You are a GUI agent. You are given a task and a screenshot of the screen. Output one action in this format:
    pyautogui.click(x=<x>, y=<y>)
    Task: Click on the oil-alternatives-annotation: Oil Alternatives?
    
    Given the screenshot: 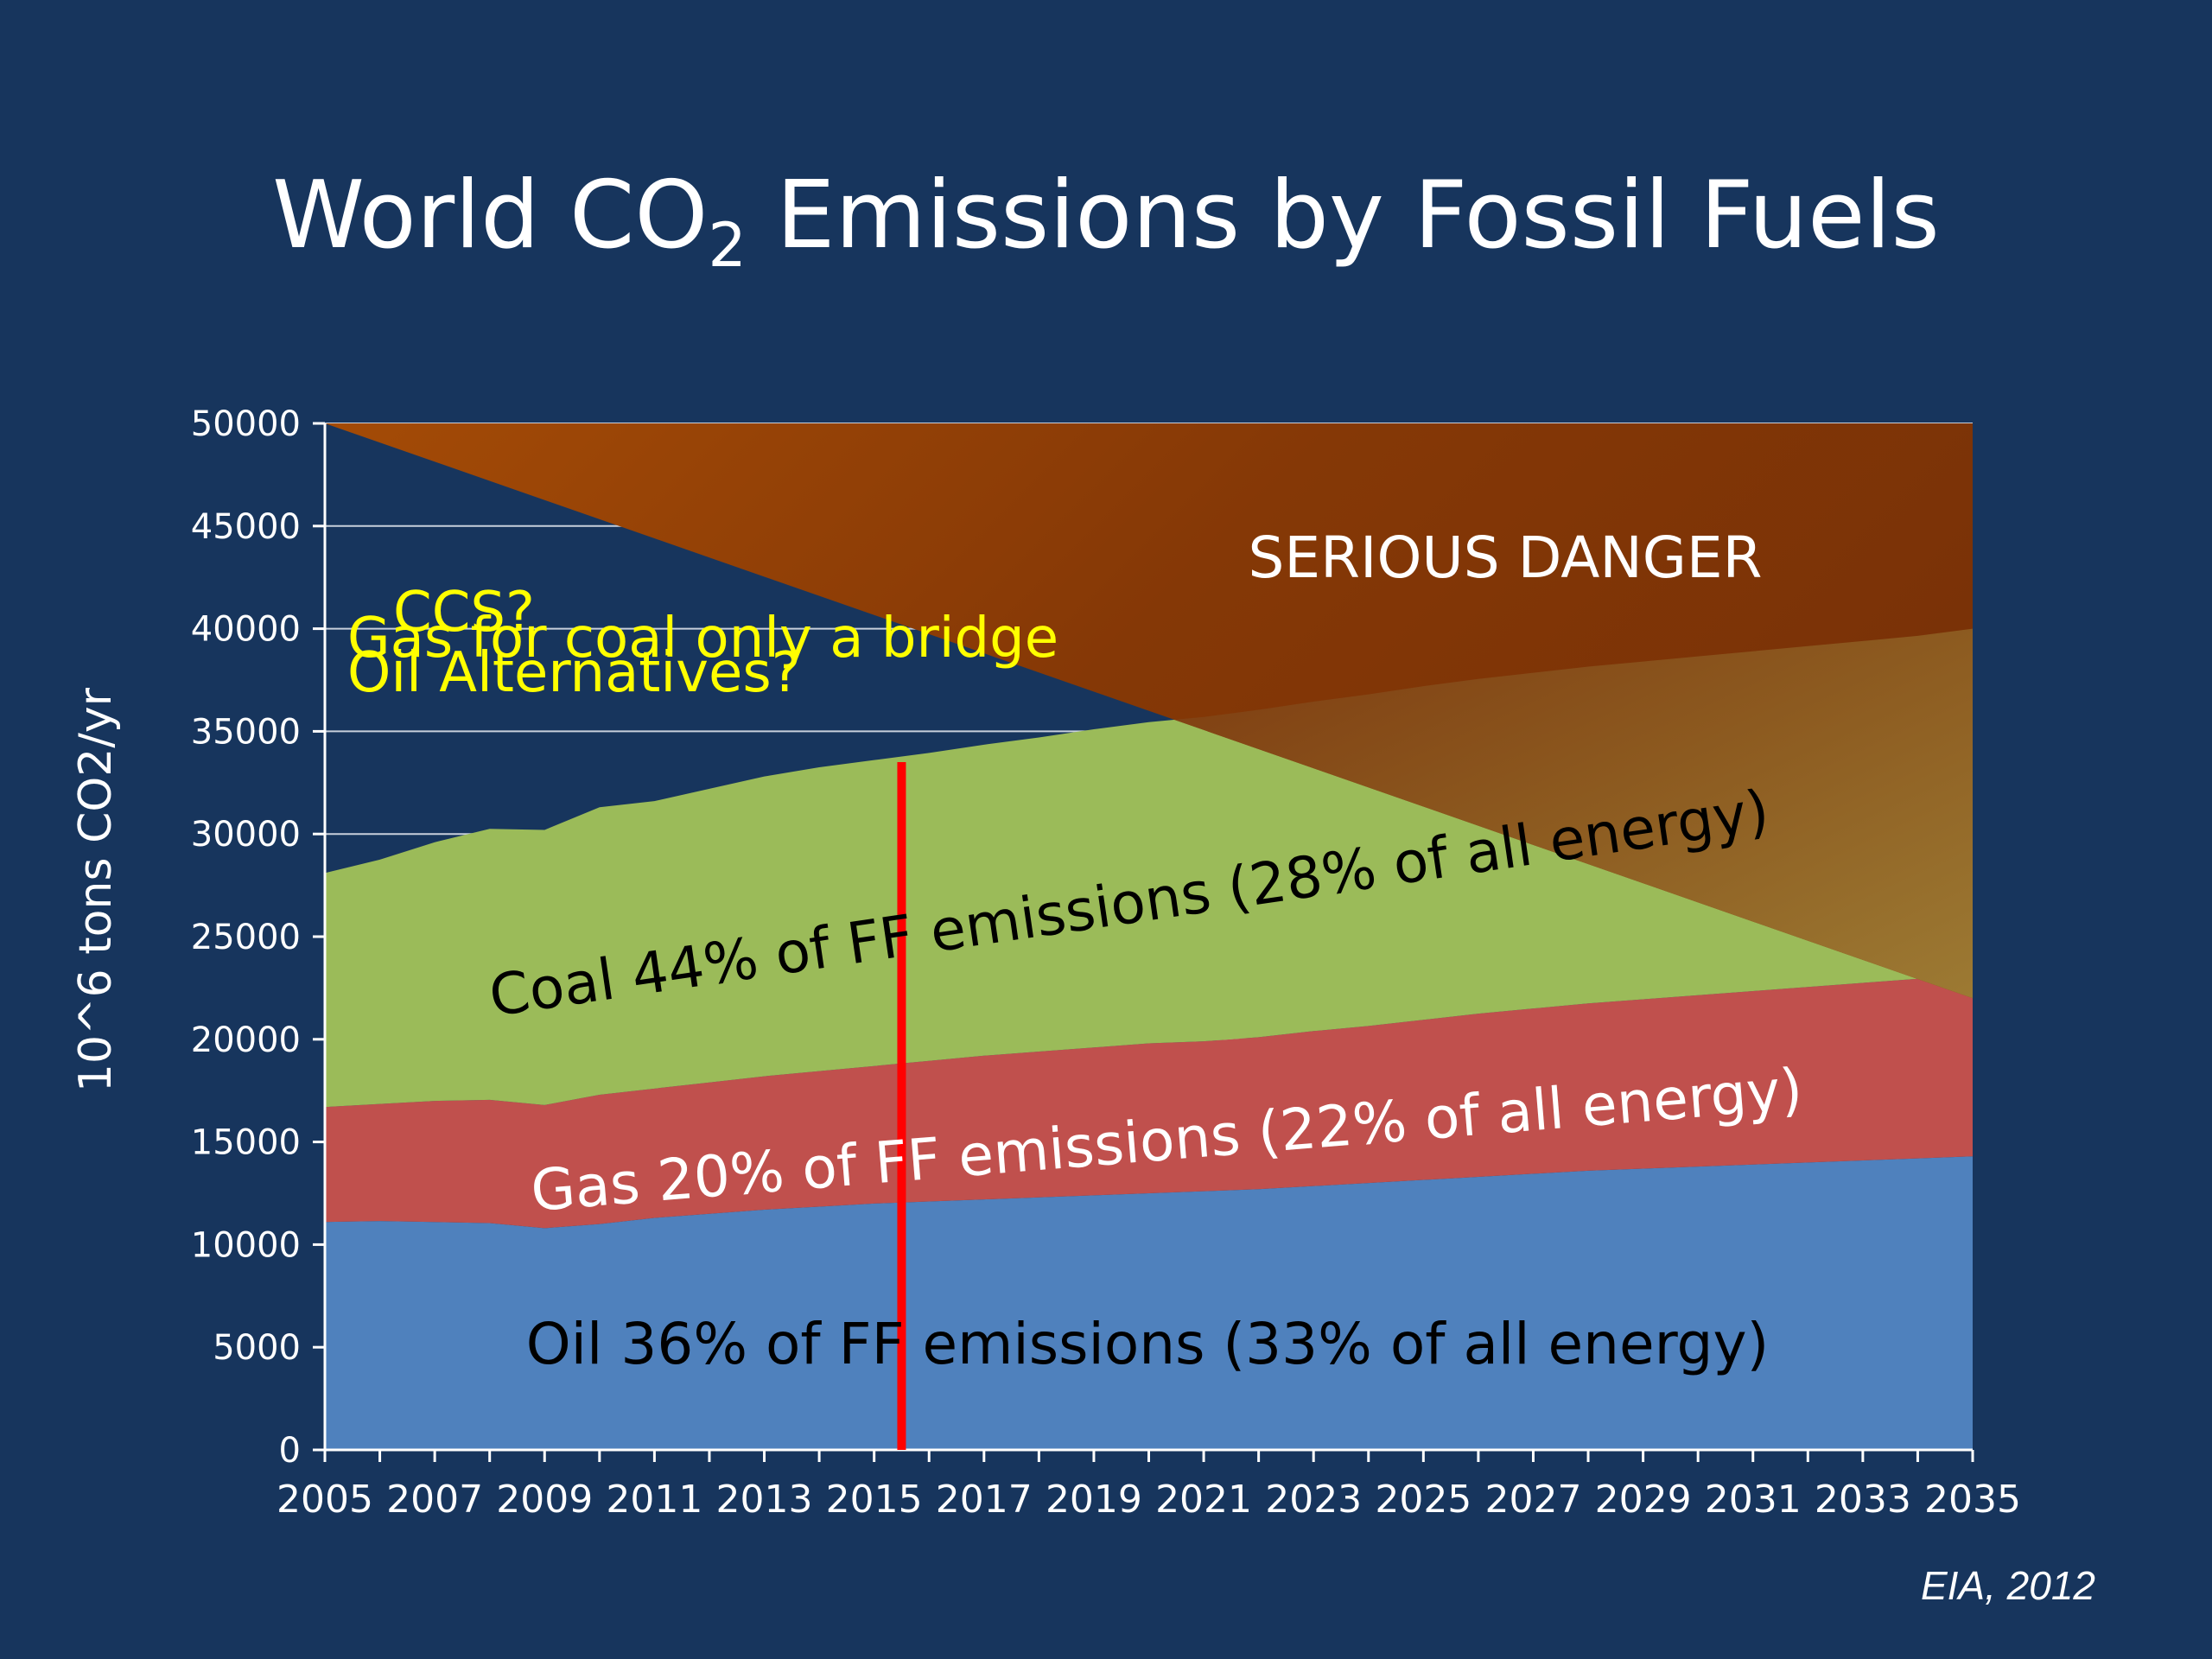 What is the action you would take?
    pyautogui.click(x=574, y=673)
    